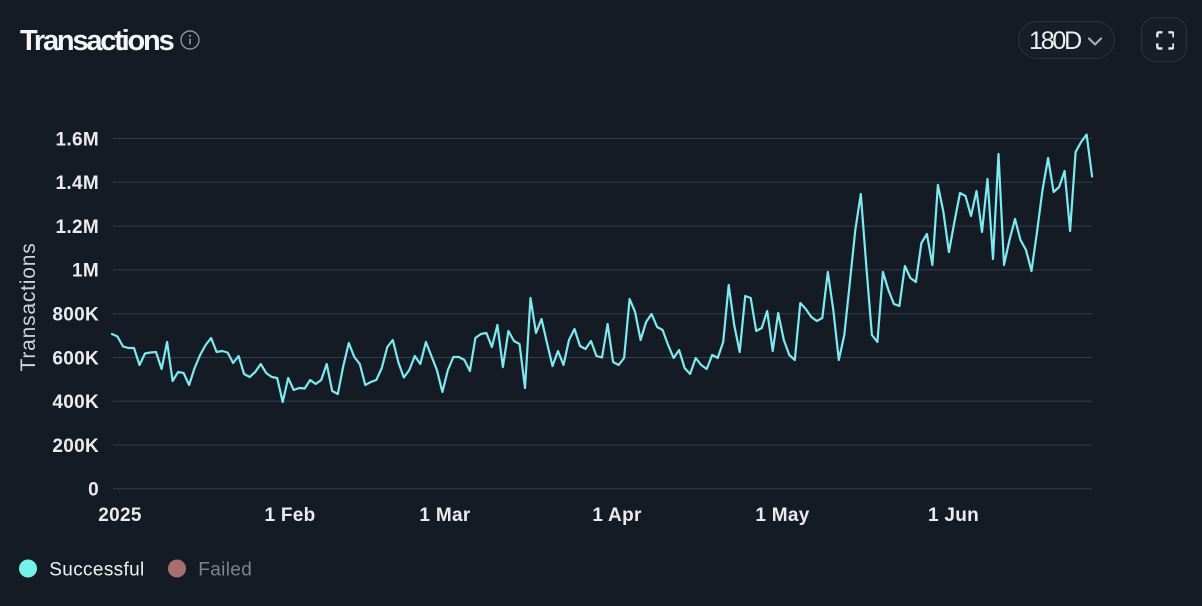 Image resolution: width=1202 pixels, height=606 pixels. I want to click on svg-text: 200K, so click(75, 446).